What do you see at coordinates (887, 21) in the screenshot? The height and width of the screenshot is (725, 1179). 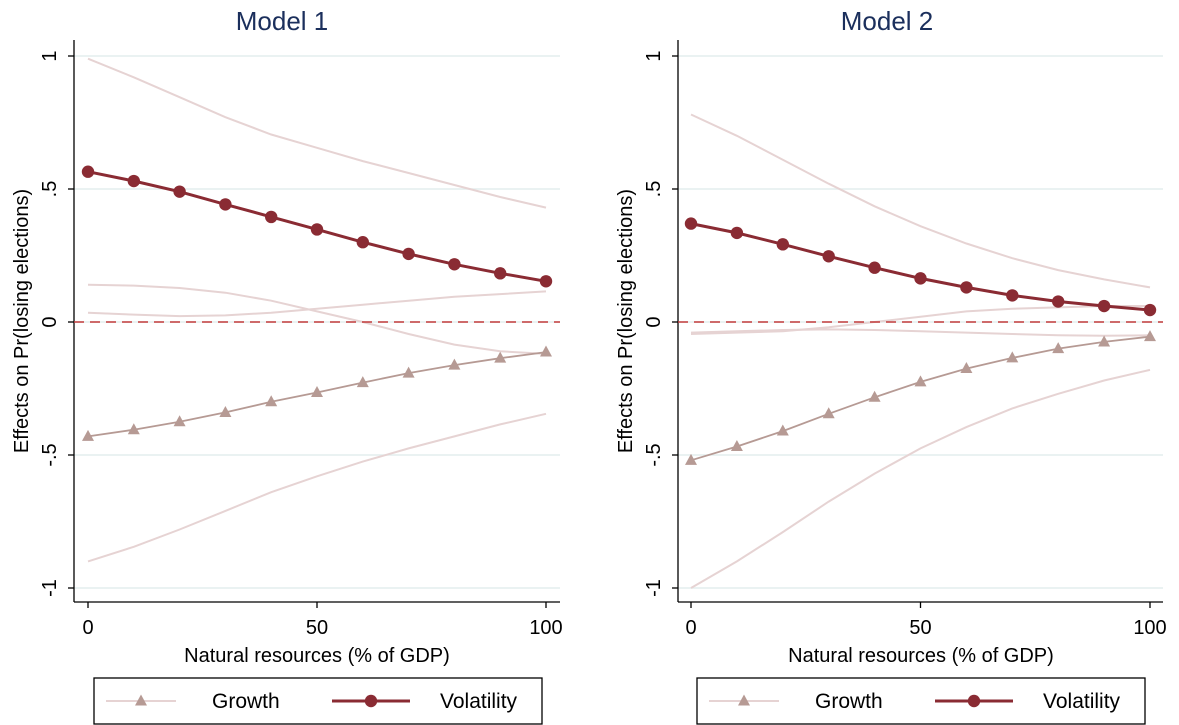 I see `chart-title: Model 2` at bounding box center [887, 21].